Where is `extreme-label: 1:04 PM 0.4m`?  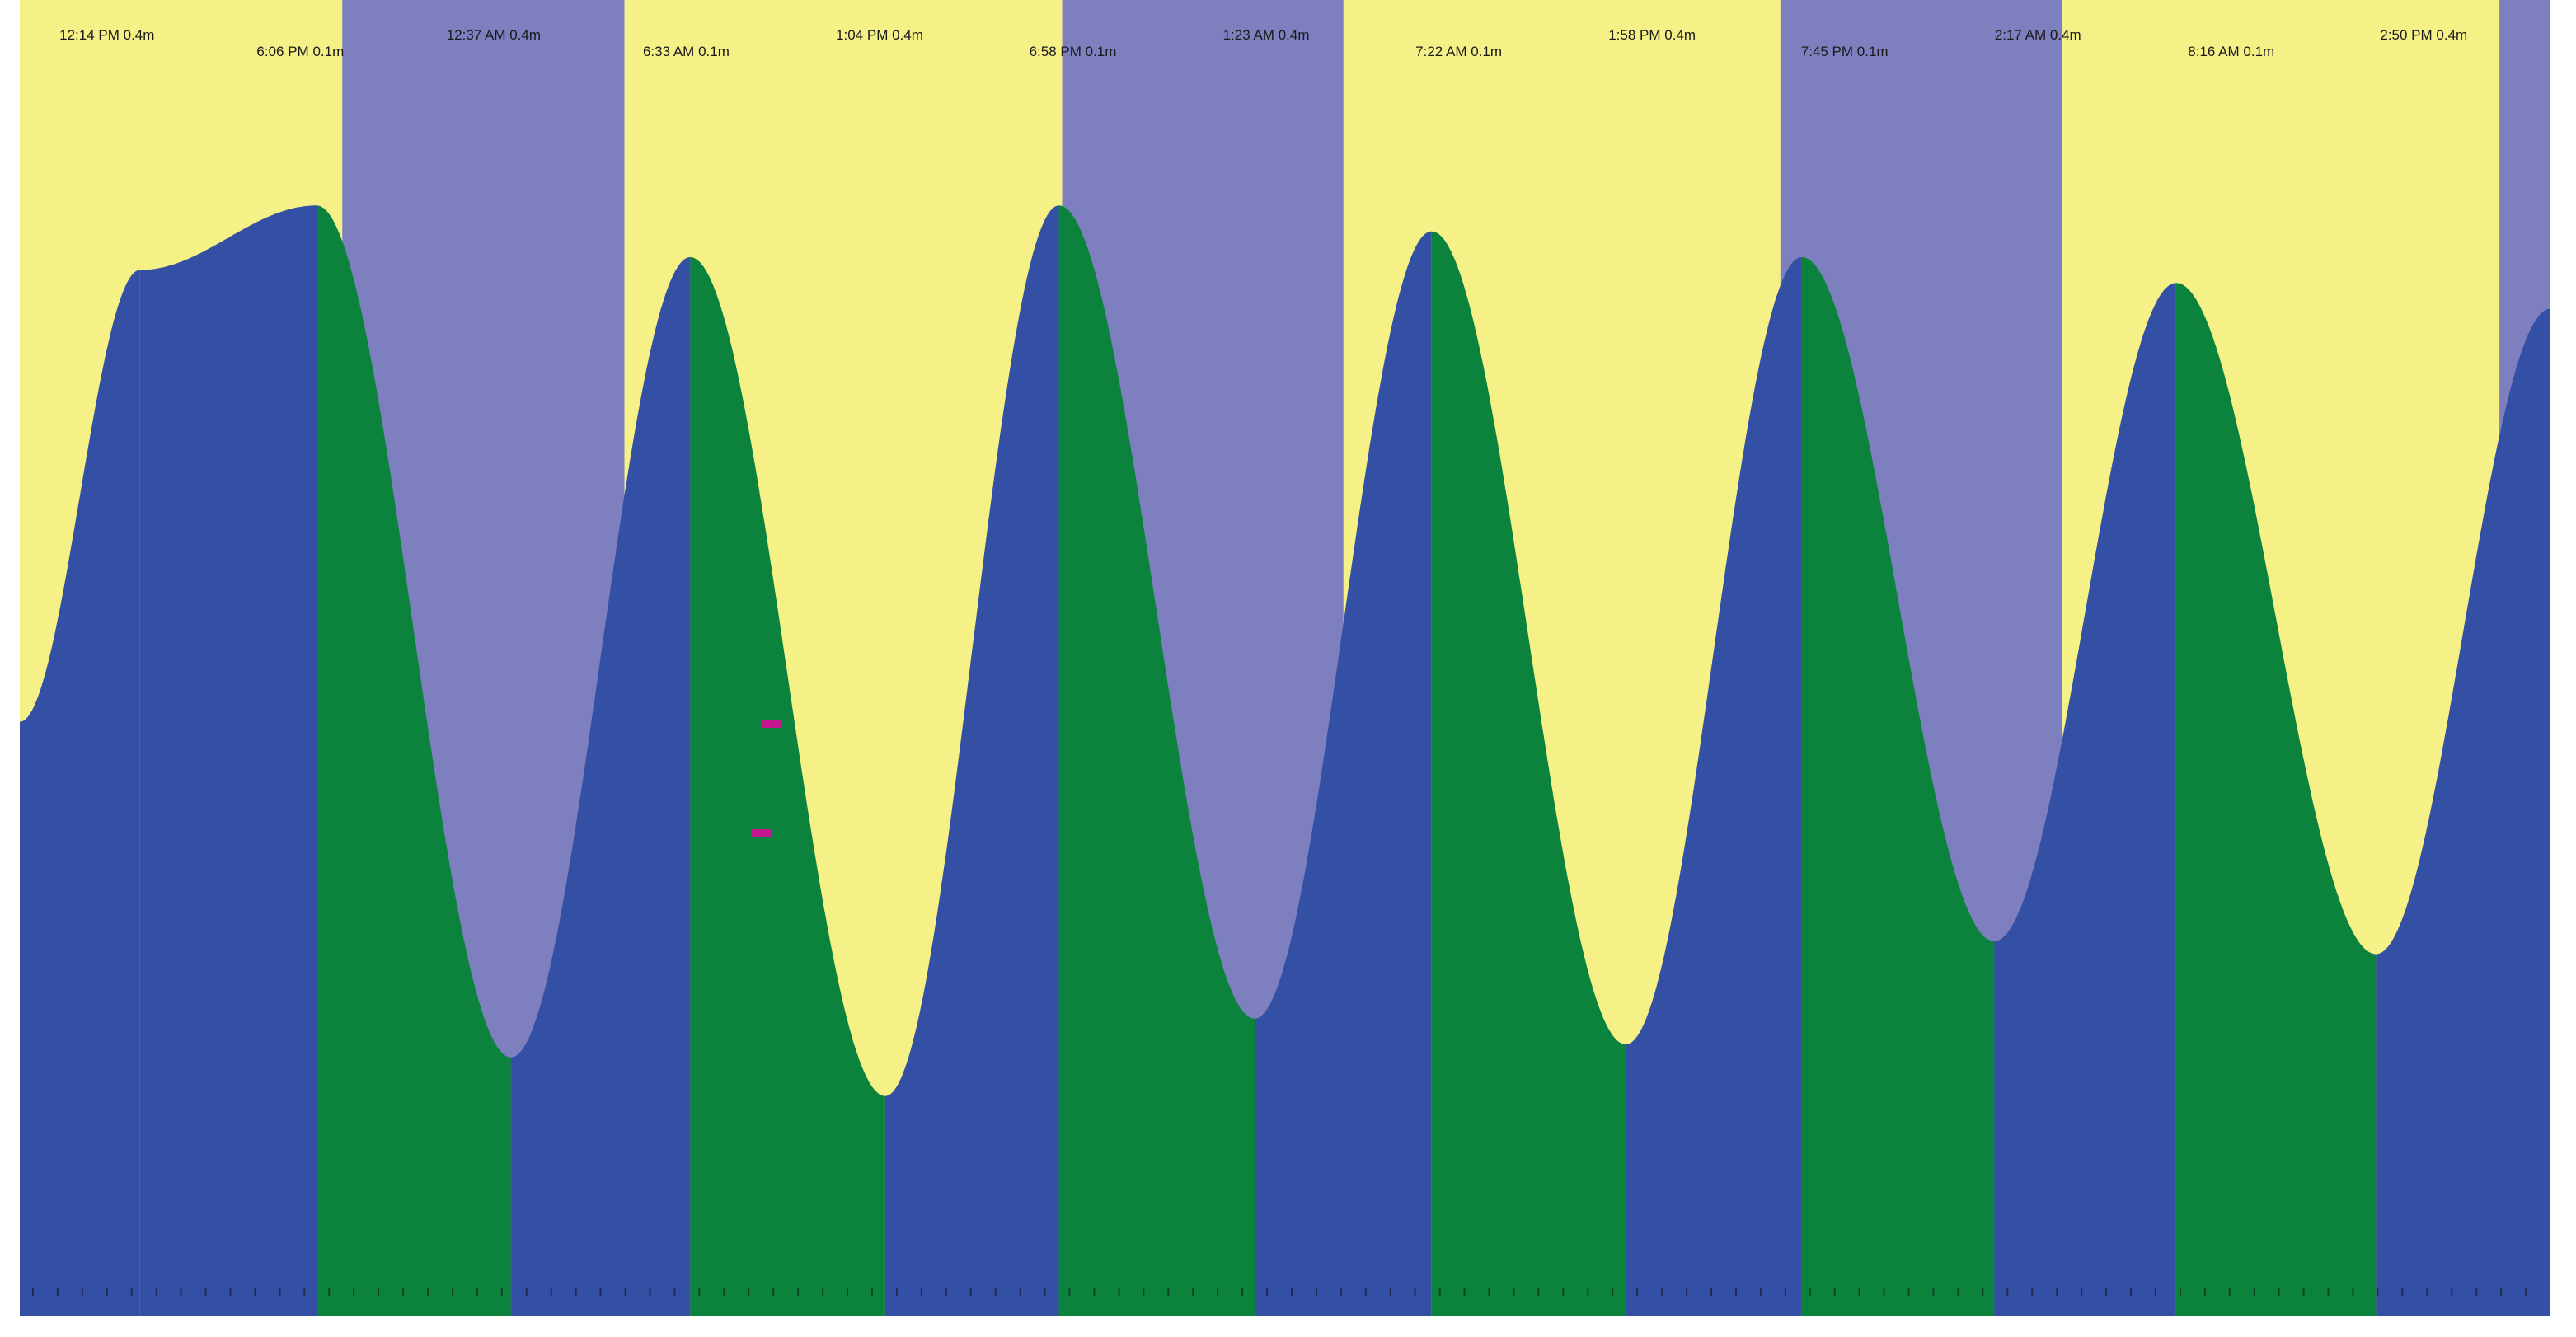
extreme-label: 1:04 PM 0.4m is located at coordinates (879, 35).